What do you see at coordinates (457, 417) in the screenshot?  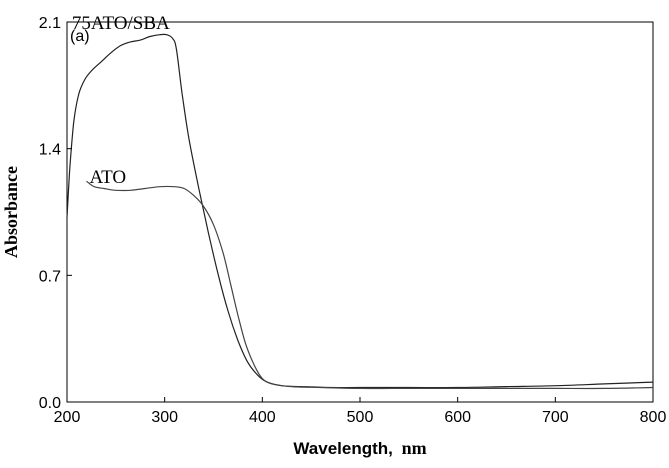 I see `x-tick-label: 600` at bounding box center [457, 417].